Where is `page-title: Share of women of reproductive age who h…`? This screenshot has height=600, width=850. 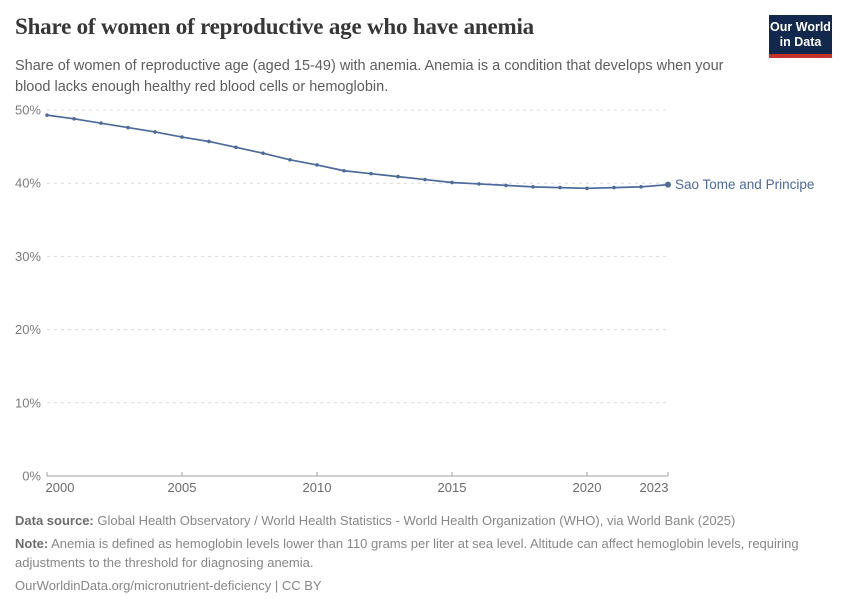
page-title: Share of women of reproductive age who h… is located at coordinates (274, 26).